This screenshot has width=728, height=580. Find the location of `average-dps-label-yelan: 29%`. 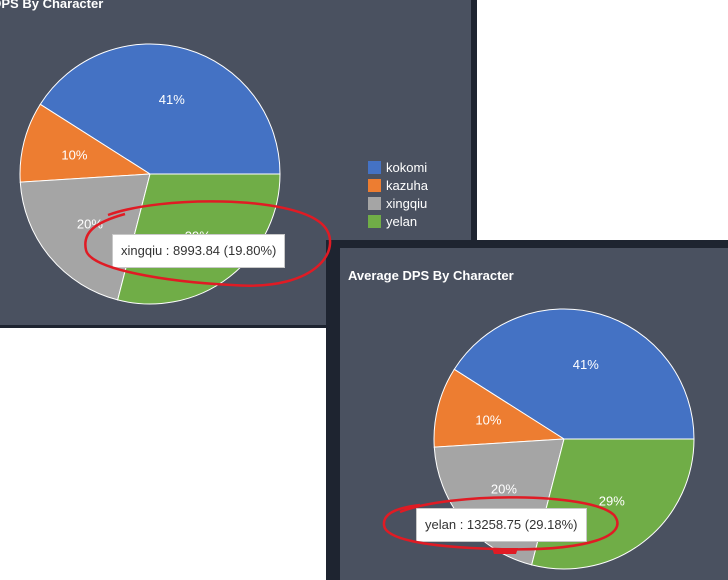

average-dps-label-yelan: 29% is located at coordinates (612, 501).